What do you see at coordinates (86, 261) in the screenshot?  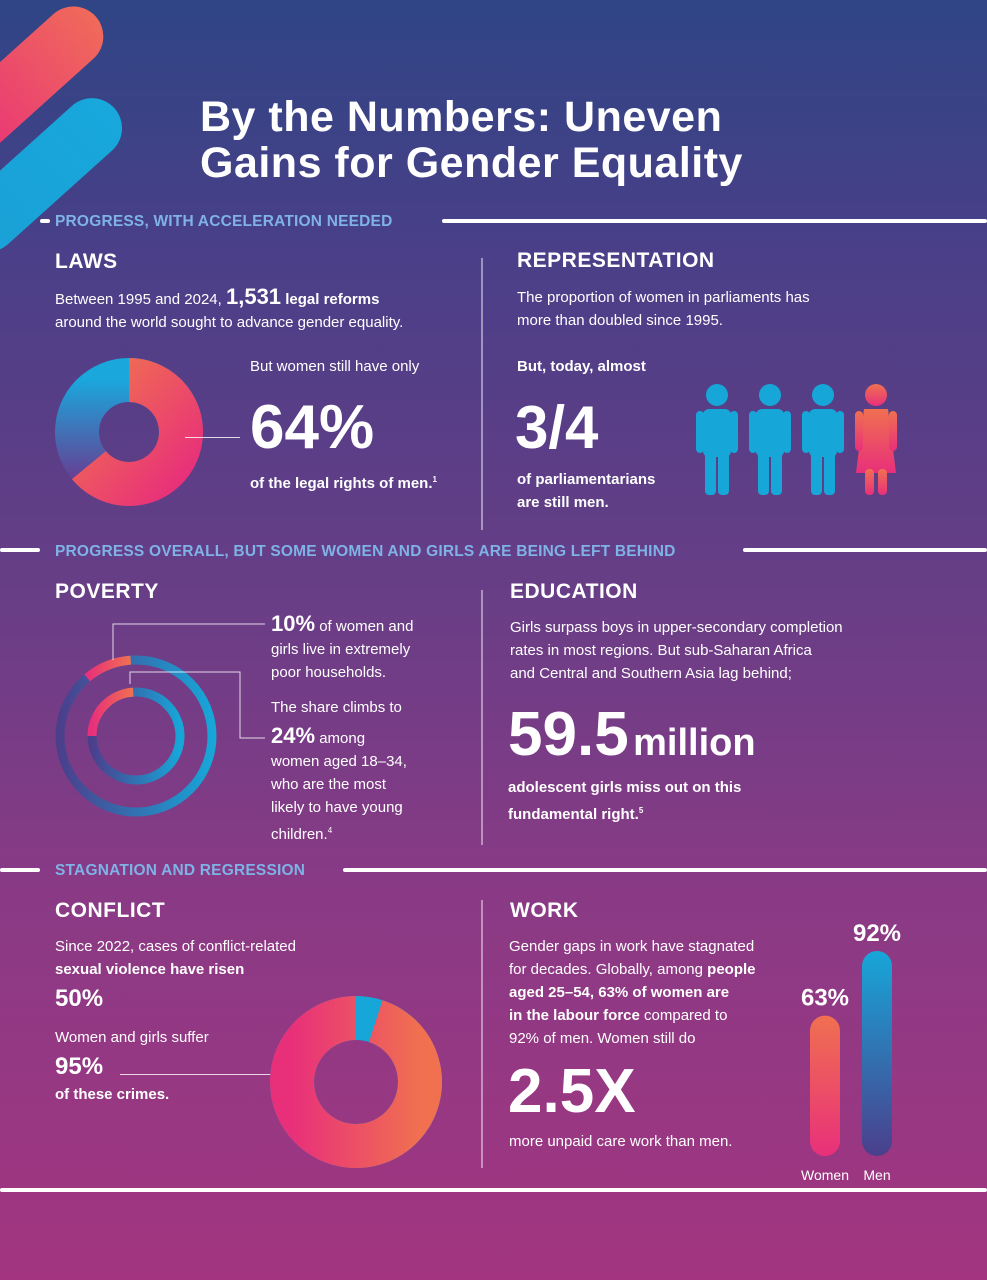 I see `laws-heading: LAWS` at bounding box center [86, 261].